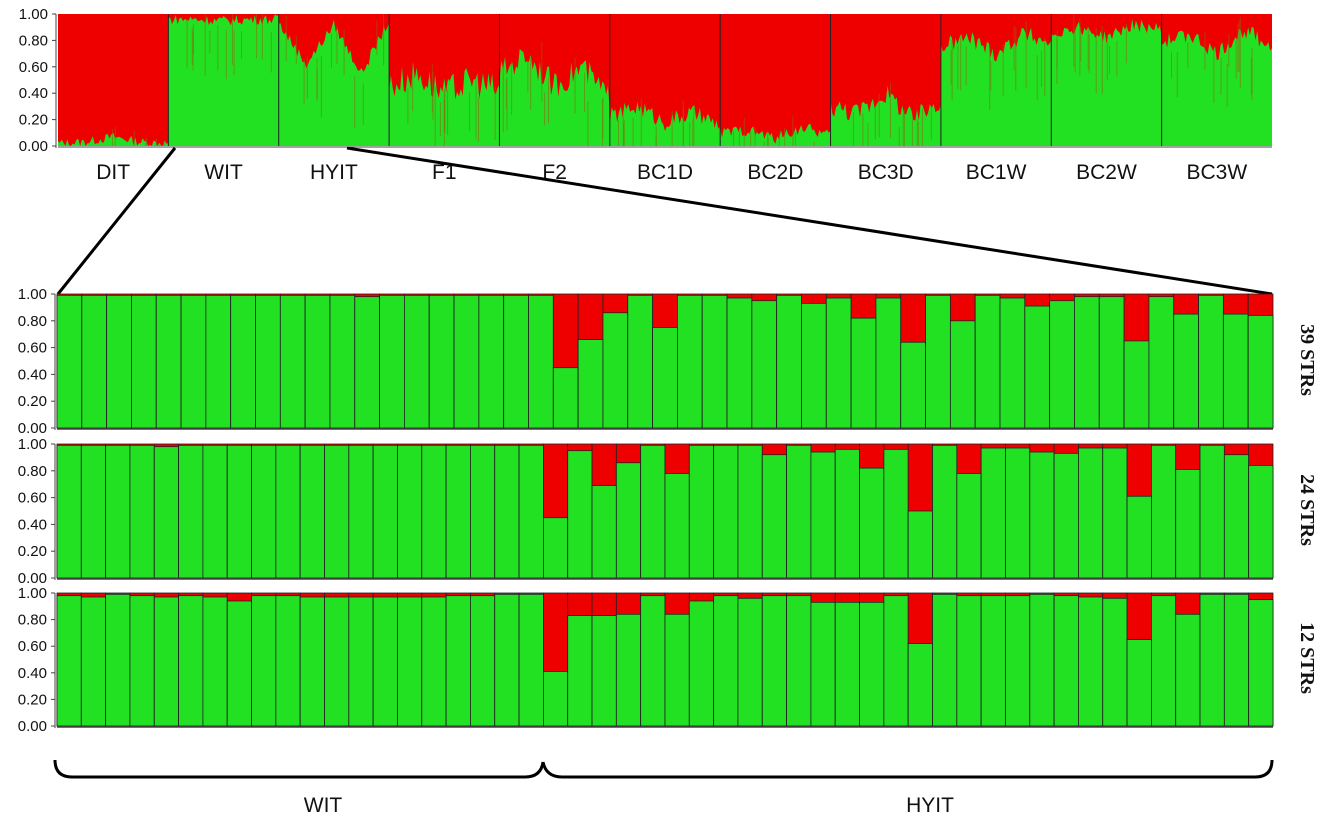 The image size is (1321, 820). Describe the element at coordinates (32, 524) in the screenshot. I see `p24-y-tick-label: 0.40` at that location.